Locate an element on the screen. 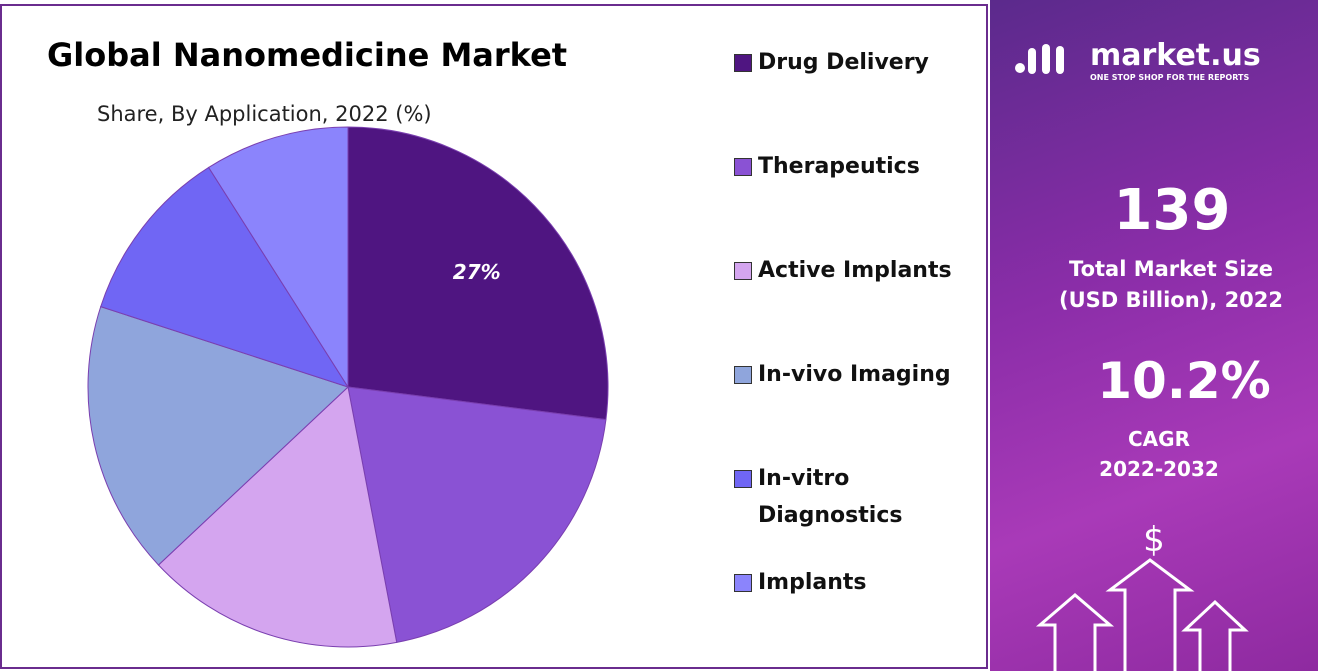 This screenshot has height=671, width=1318. legend-item: Active Implants is located at coordinates (854, 270).